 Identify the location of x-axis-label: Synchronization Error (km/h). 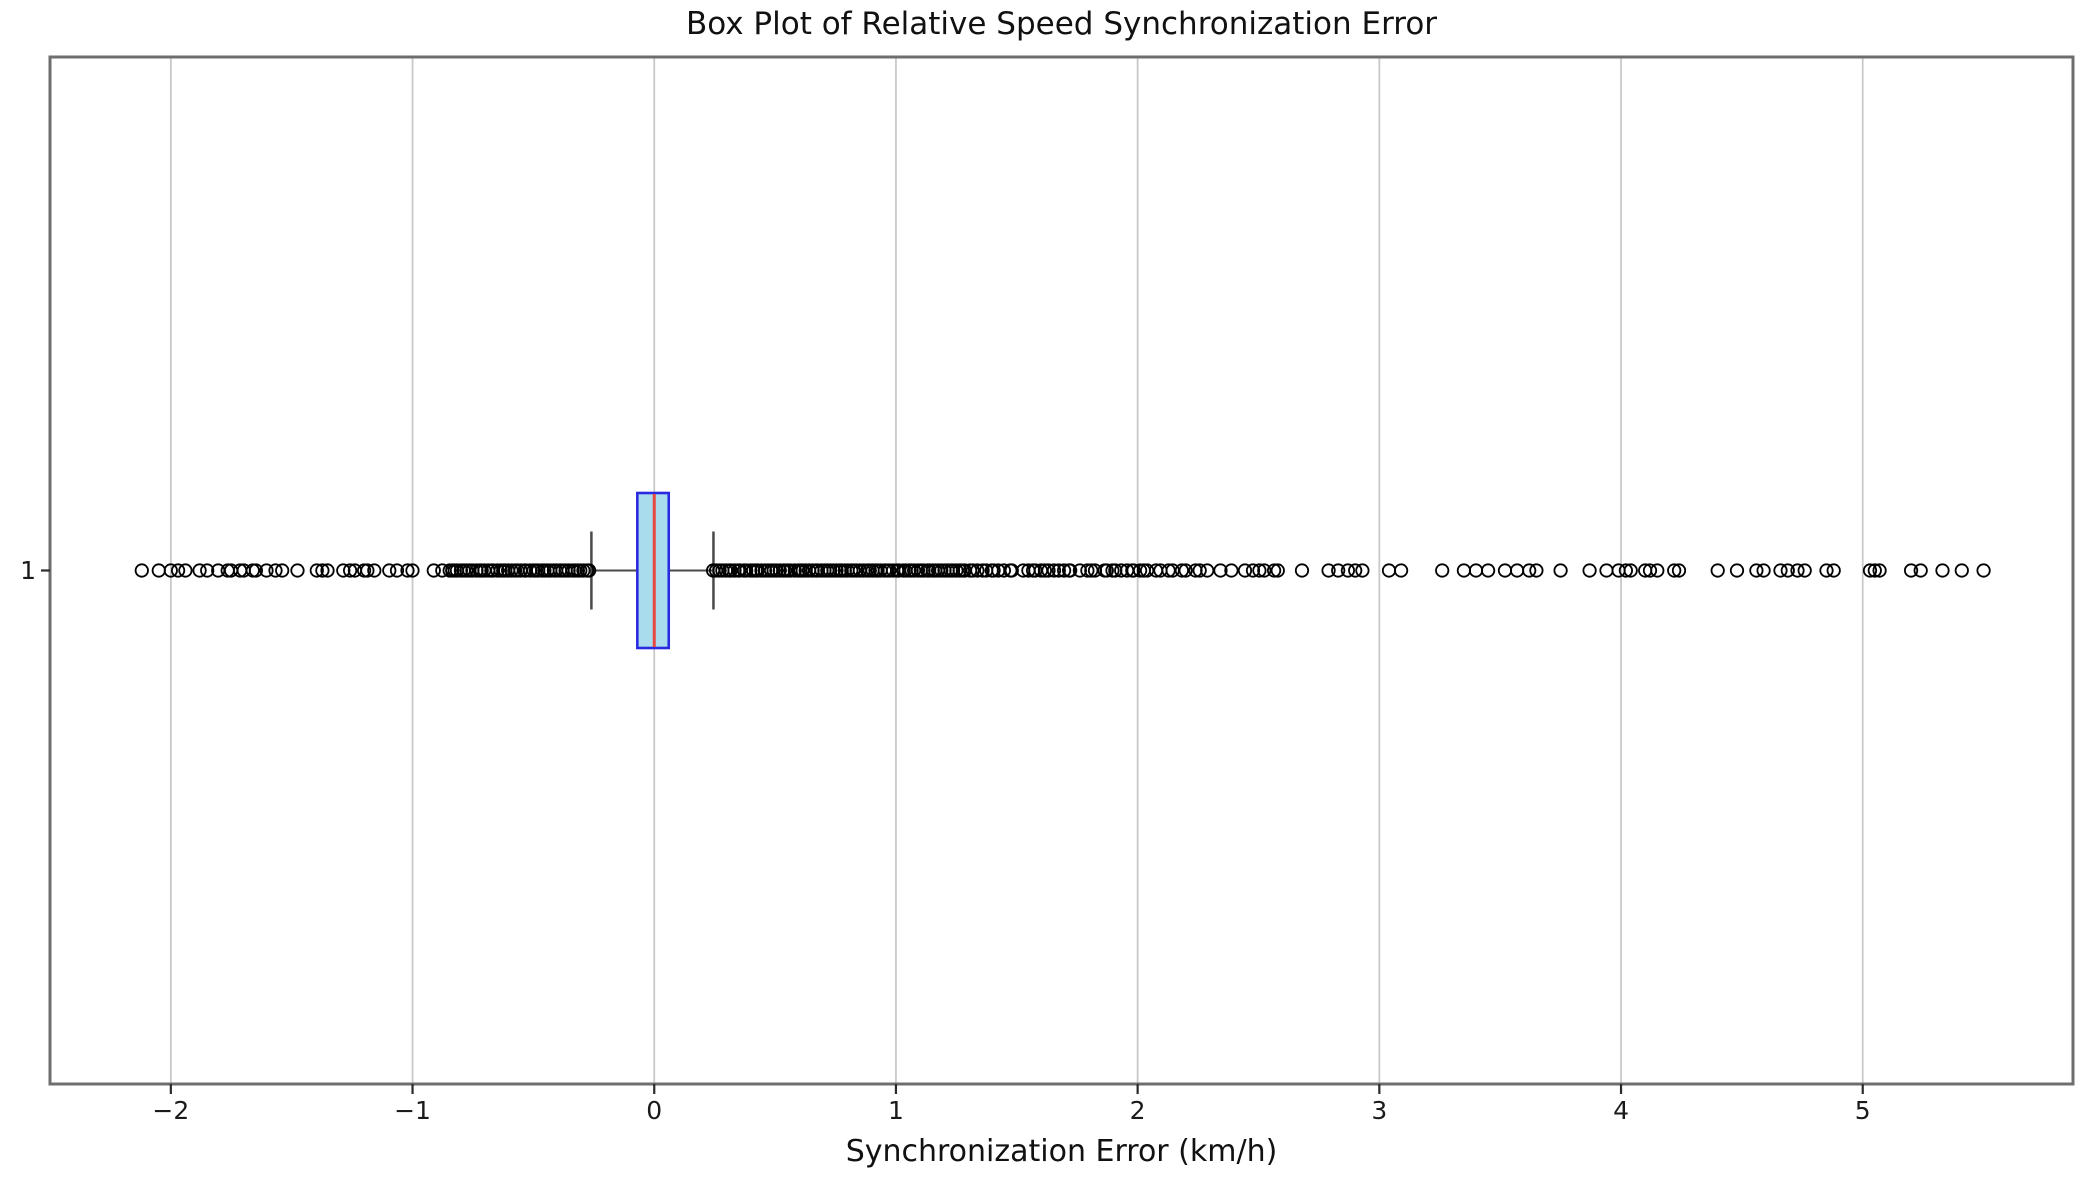
(1061, 1151).